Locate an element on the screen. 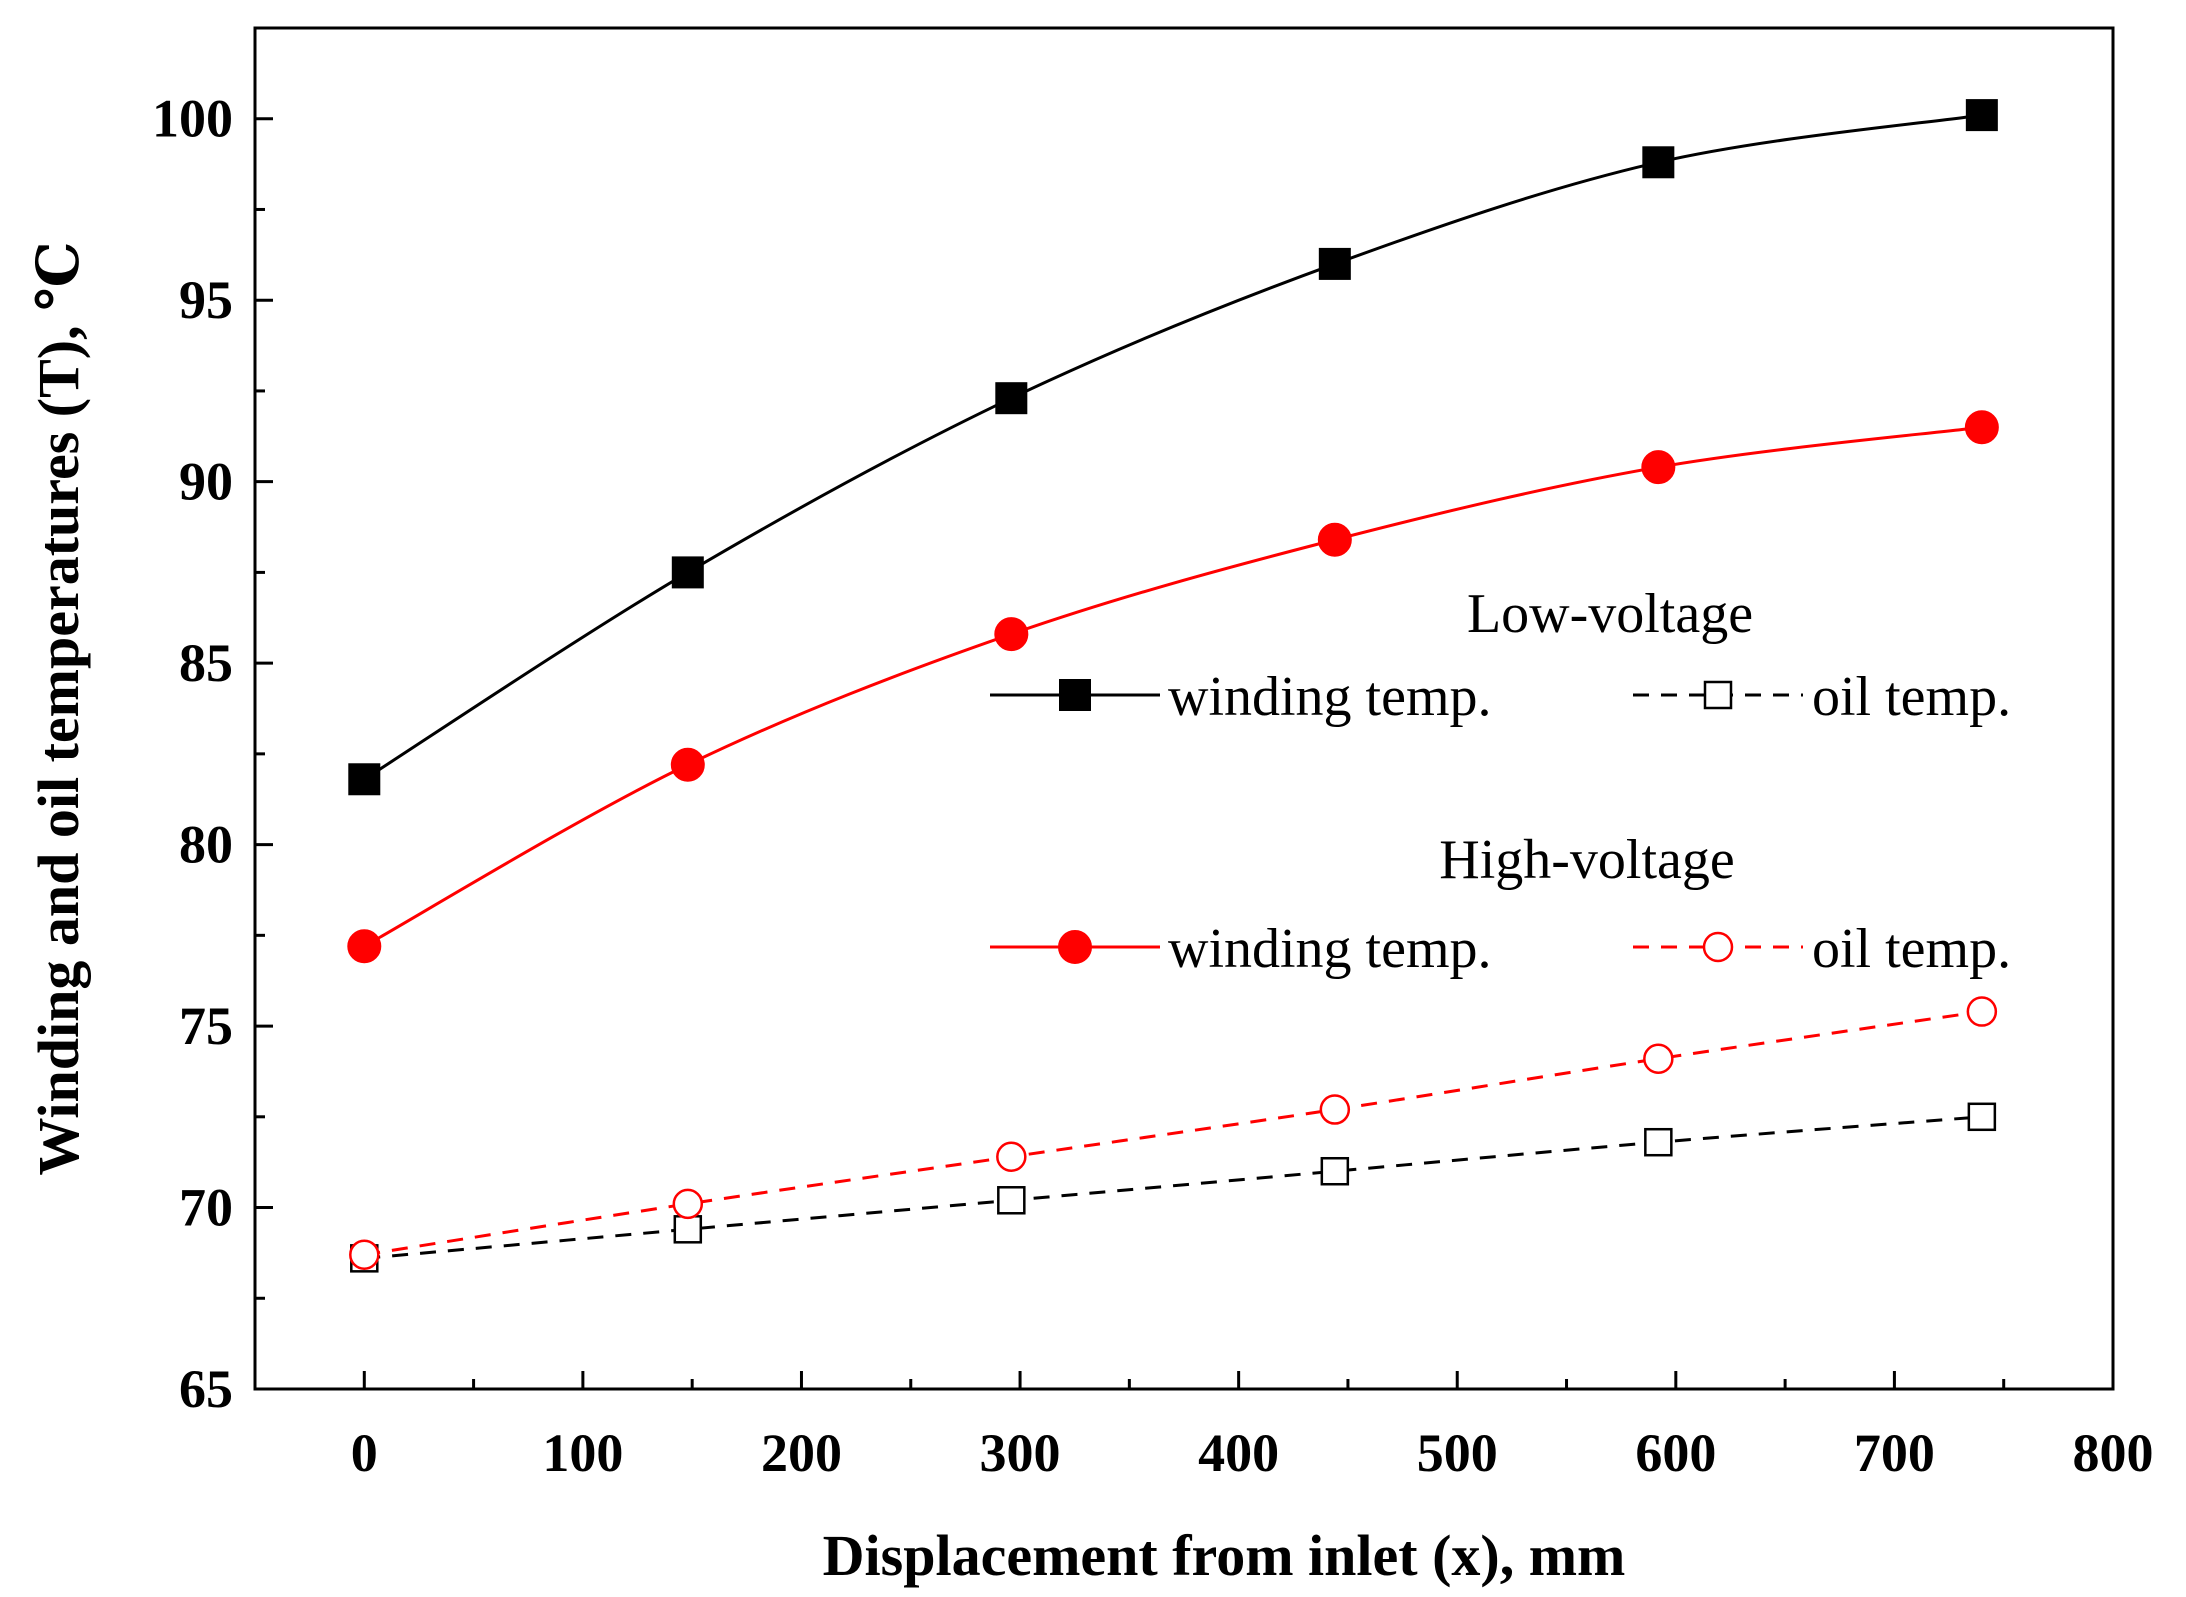 Image resolution: width=2186 pixels, height=1597 pixels. x-tick-label: 200 is located at coordinates (801, 1453).